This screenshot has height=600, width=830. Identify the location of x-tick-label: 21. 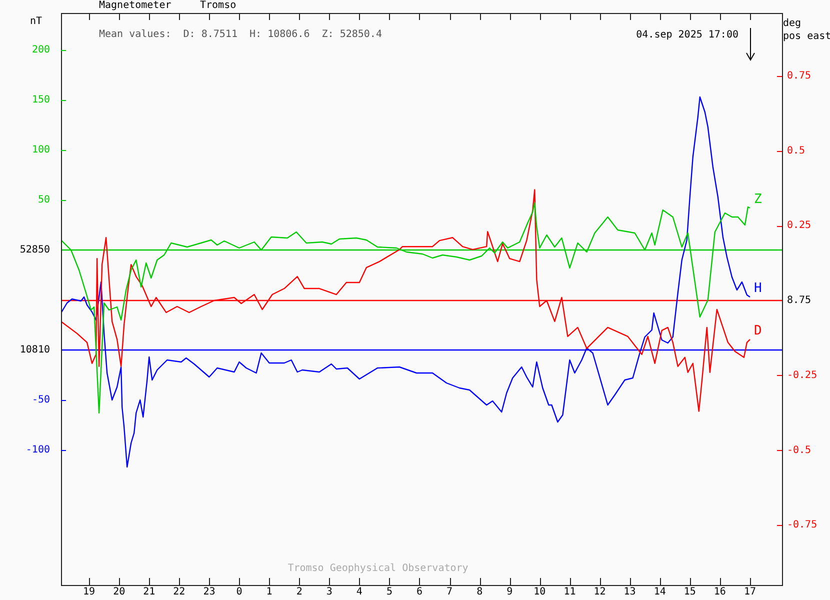
(149, 592).